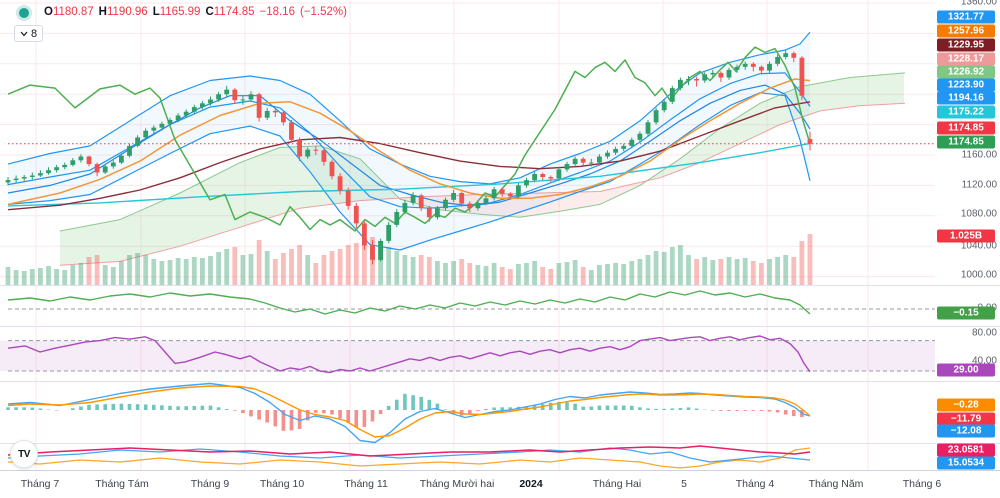  What do you see at coordinates (210, 484) in the screenshot?
I see `time-axis-label: Tháng 9` at bounding box center [210, 484].